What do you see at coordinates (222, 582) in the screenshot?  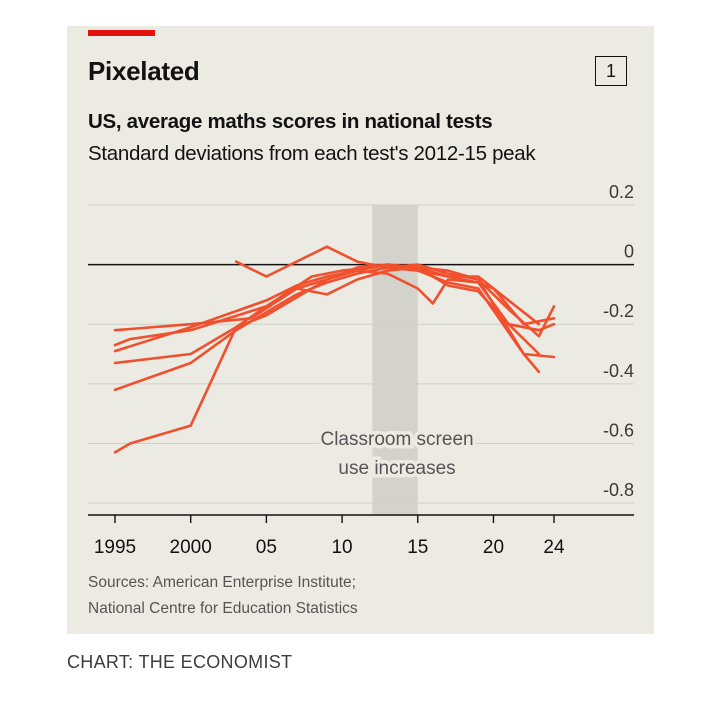 I see `sources-line-1: Sources: American Enterprise Institute;` at bounding box center [222, 582].